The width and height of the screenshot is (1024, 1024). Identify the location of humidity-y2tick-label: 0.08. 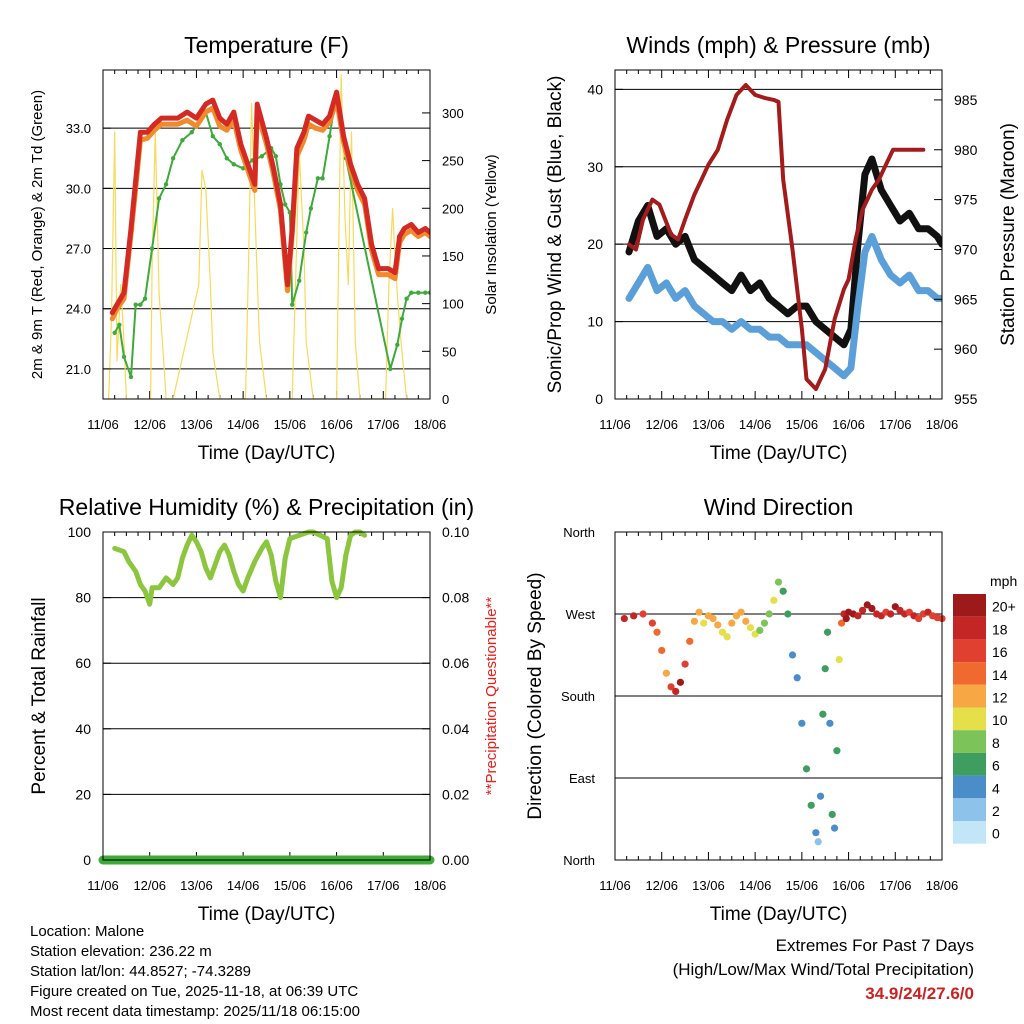
(455, 598).